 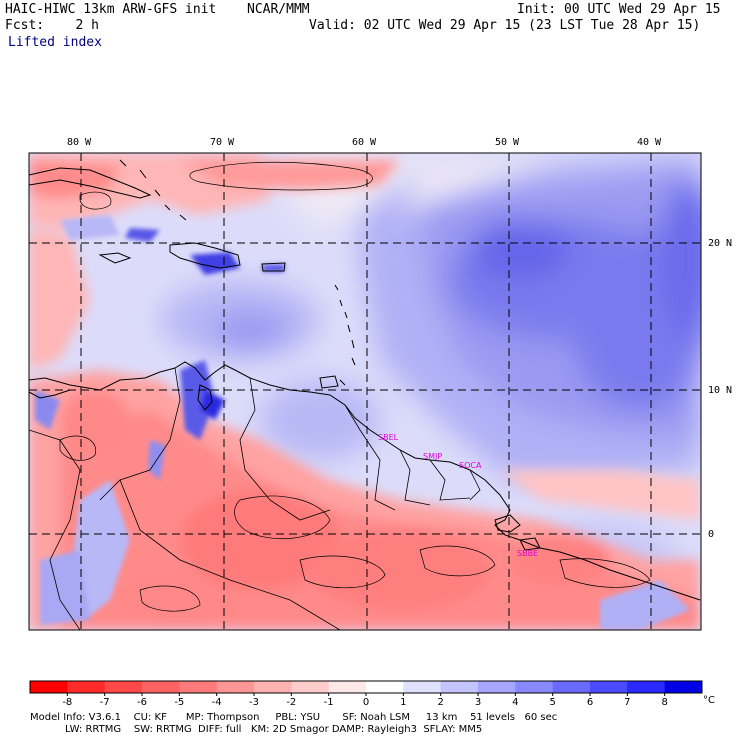 I want to click on colorbar-label: 1, so click(x=403, y=702).